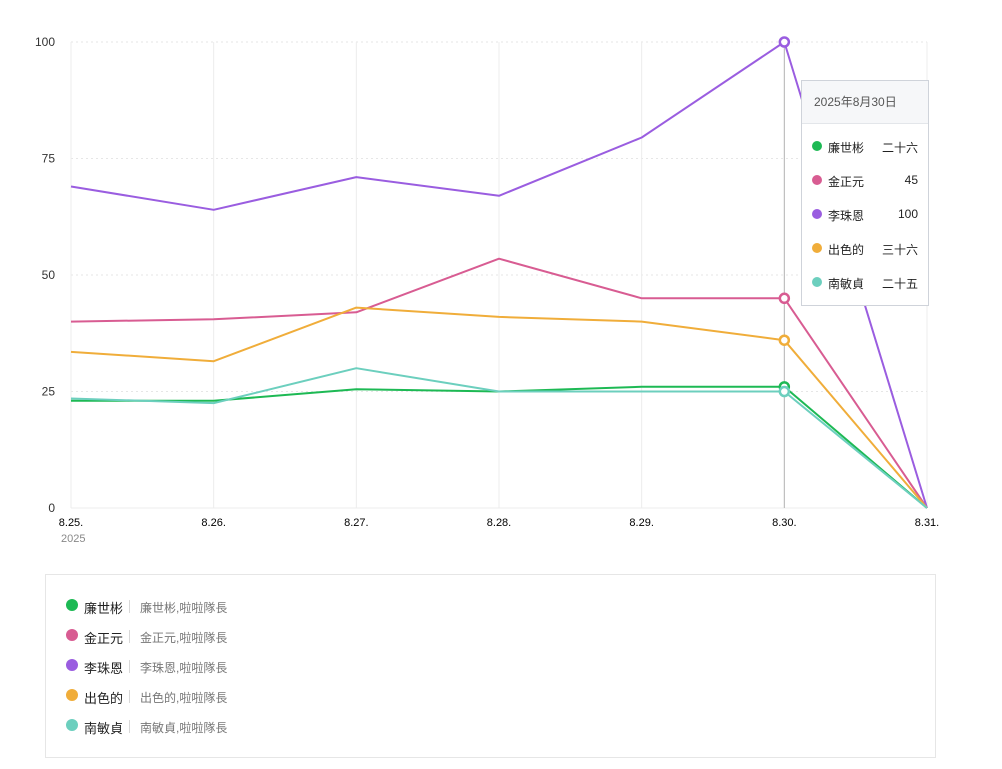 This screenshot has height=769, width=1002. I want to click on y-tick-label: 100, so click(45, 42).